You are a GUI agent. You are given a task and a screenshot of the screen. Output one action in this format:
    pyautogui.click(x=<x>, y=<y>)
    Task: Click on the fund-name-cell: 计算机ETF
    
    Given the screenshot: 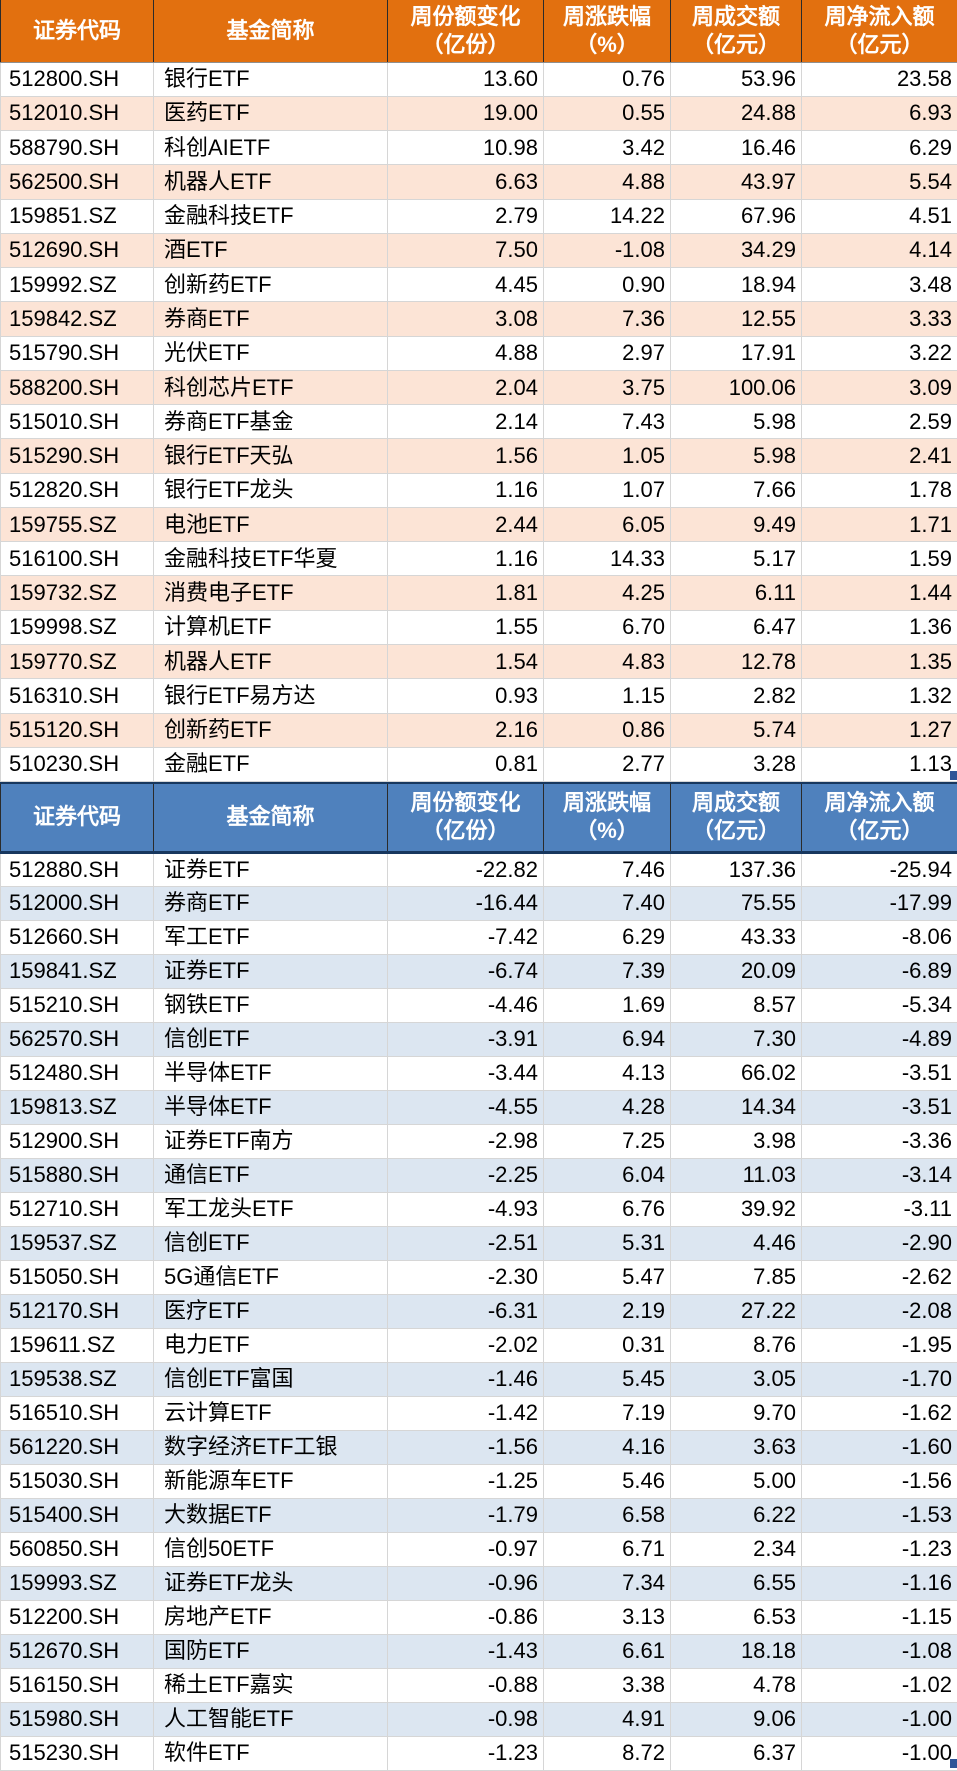 What is the action you would take?
    pyautogui.click(x=271, y=627)
    